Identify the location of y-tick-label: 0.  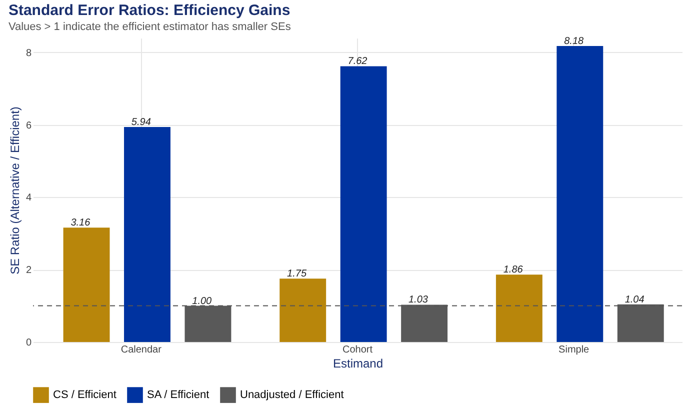
(29, 343).